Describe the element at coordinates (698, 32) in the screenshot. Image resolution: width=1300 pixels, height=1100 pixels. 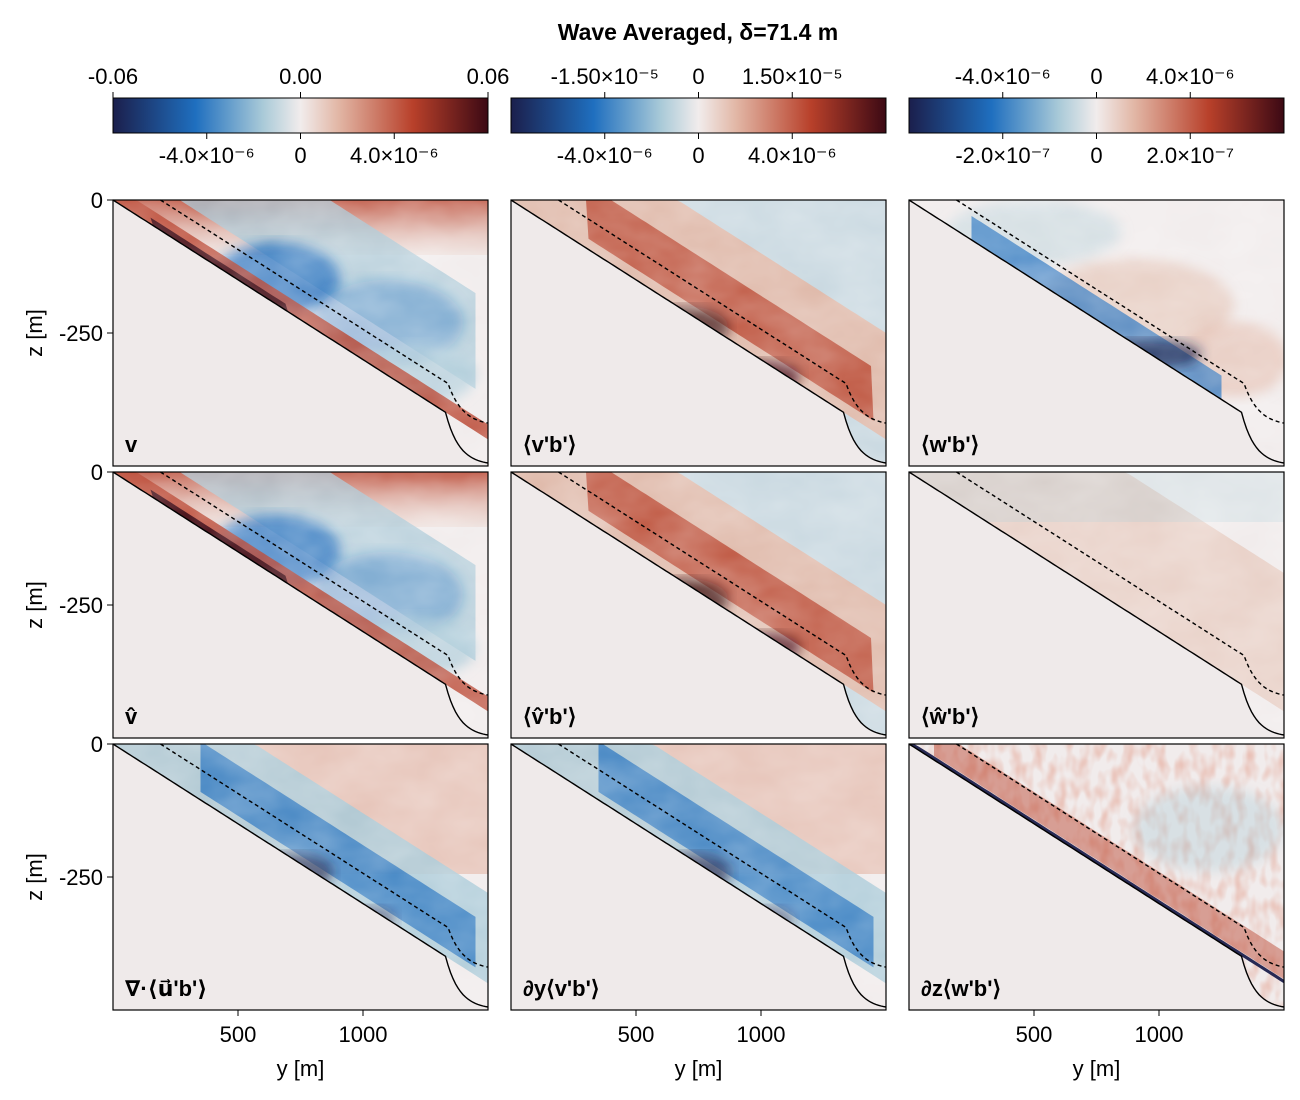
I see `chart-title: Wave Averaged, δ=71.4 m` at that location.